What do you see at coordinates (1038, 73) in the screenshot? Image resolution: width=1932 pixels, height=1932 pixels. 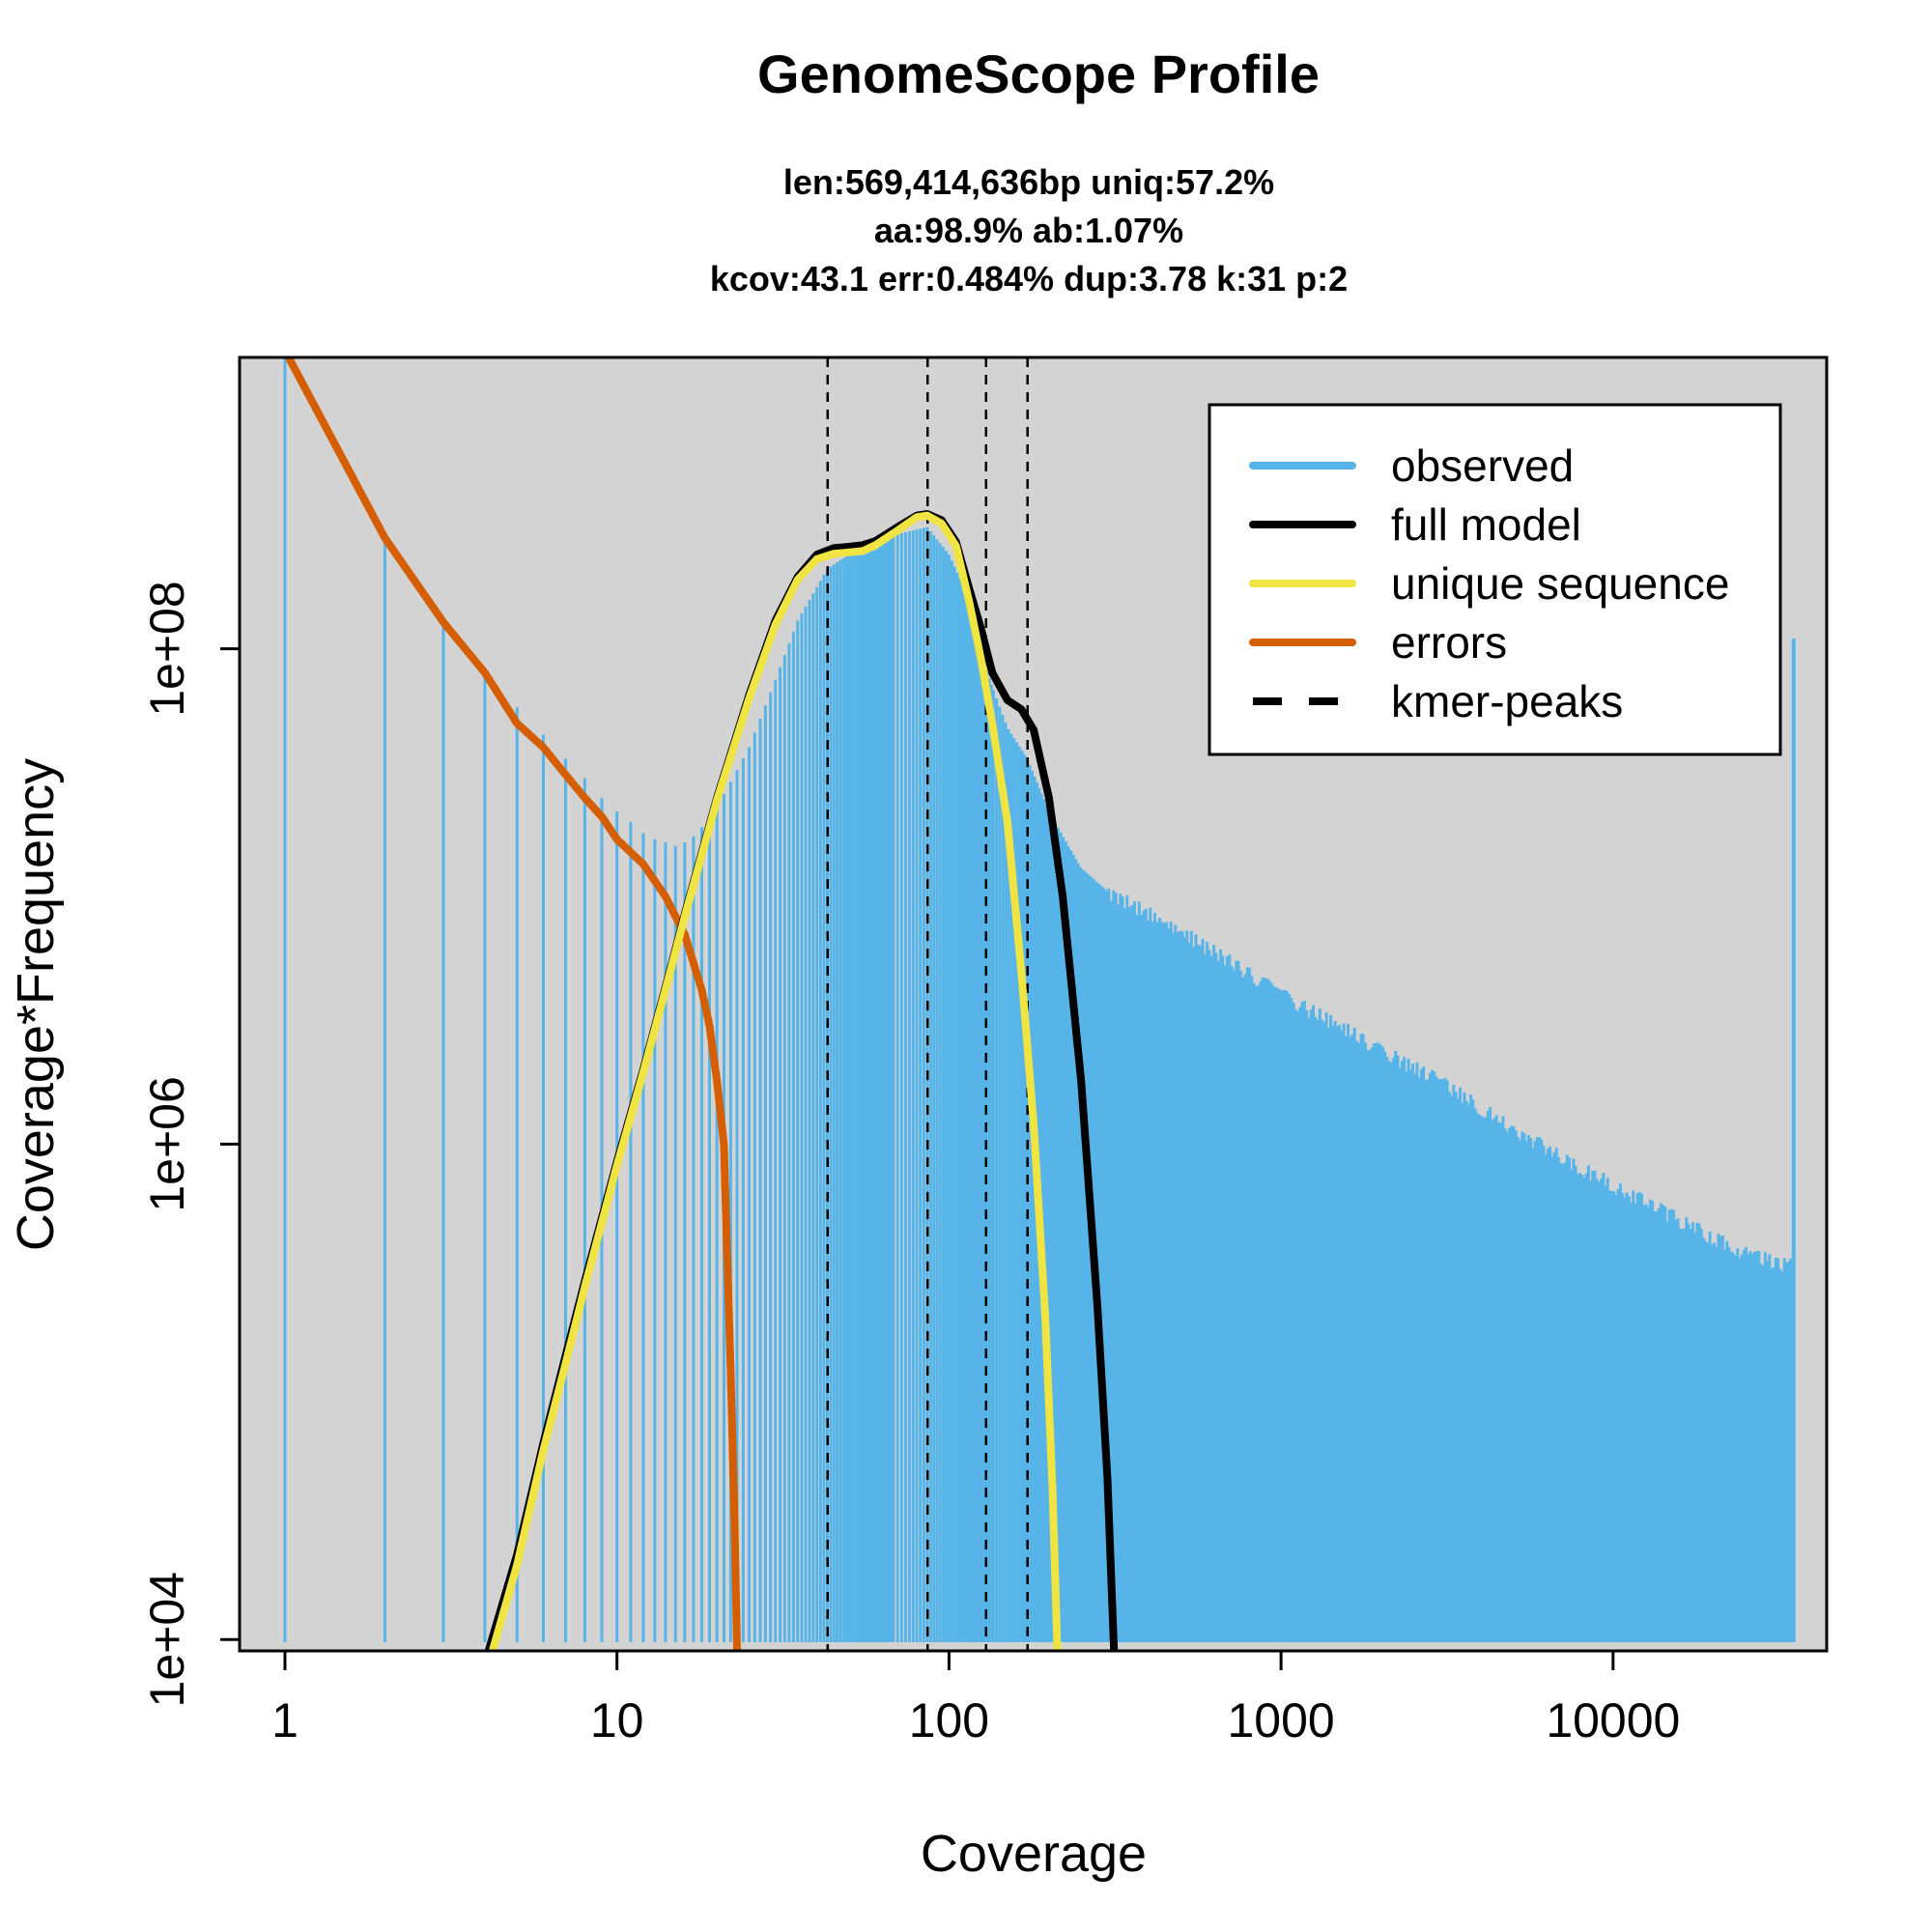 I see `chart-title: GenomeScope Profile` at bounding box center [1038, 73].